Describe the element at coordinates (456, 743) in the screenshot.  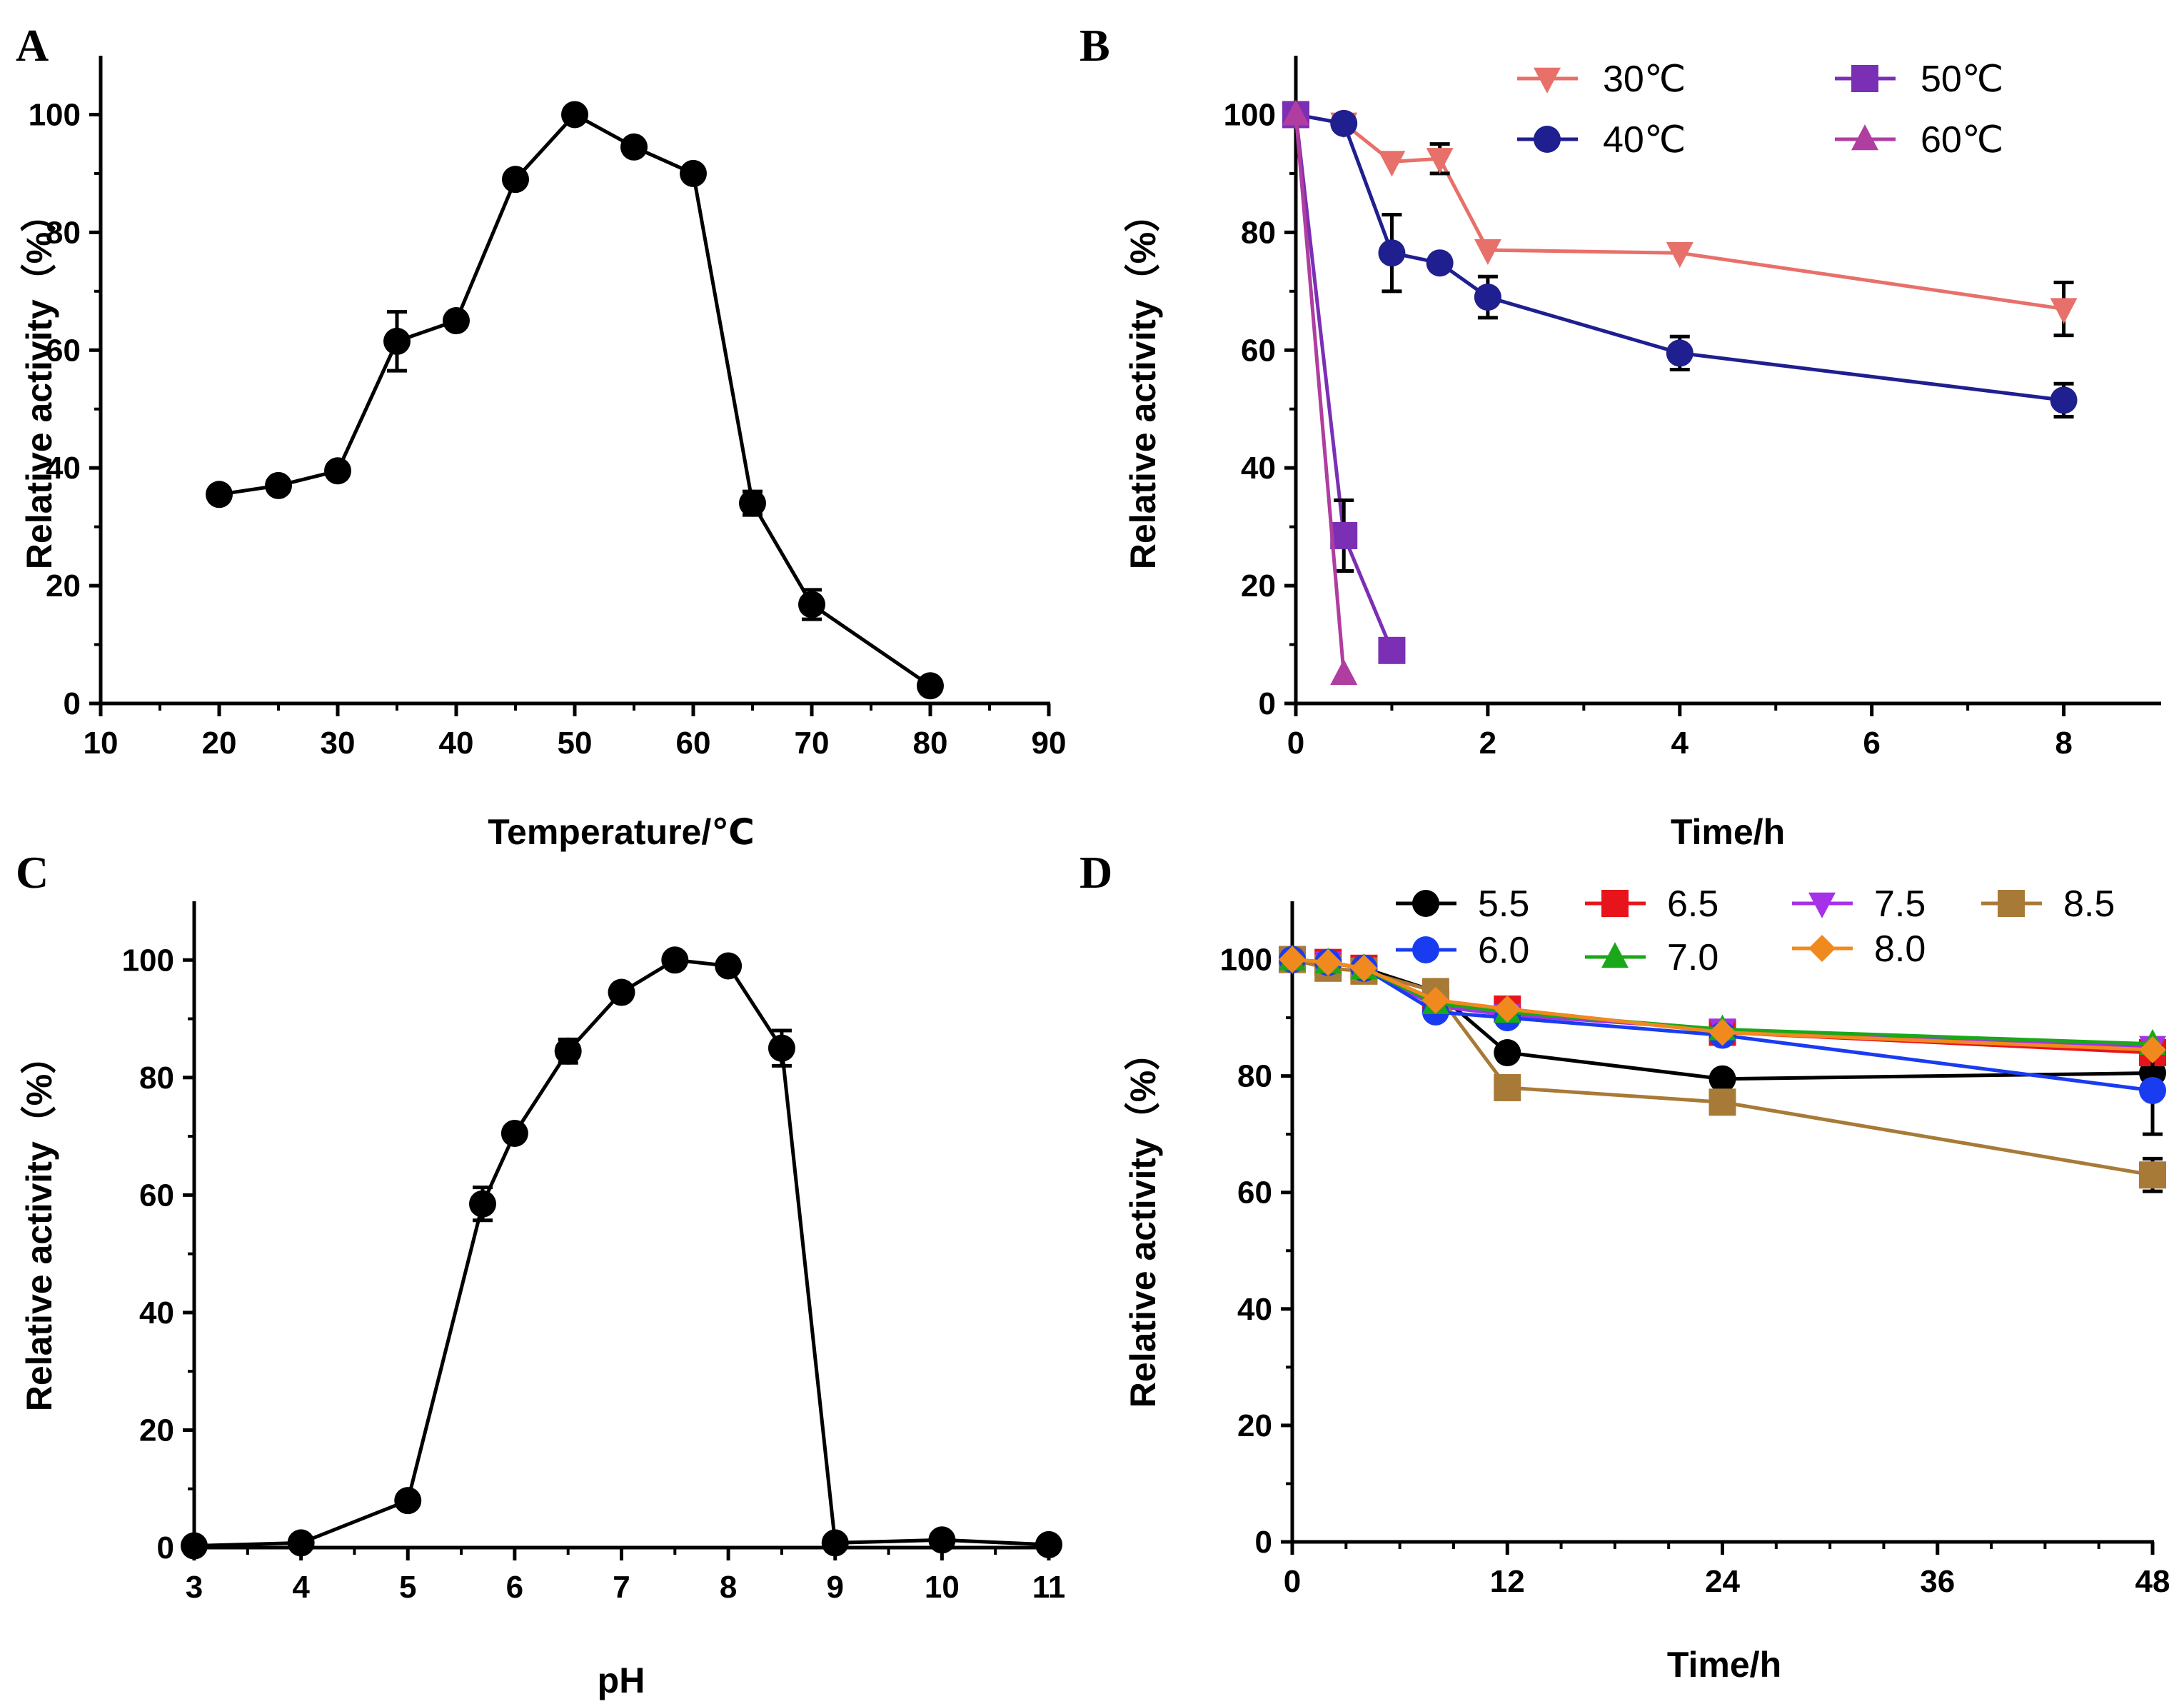
I see `x-tick-label: 40` at that location.